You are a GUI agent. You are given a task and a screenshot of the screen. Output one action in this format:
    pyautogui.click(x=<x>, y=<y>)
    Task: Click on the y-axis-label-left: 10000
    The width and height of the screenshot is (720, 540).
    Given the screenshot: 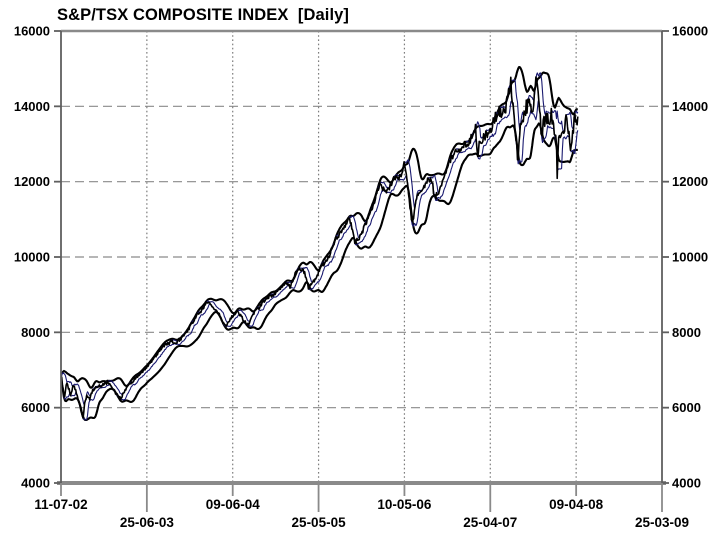 What is the action you would take?
    pyautogui.click(x=32, y=257)
    